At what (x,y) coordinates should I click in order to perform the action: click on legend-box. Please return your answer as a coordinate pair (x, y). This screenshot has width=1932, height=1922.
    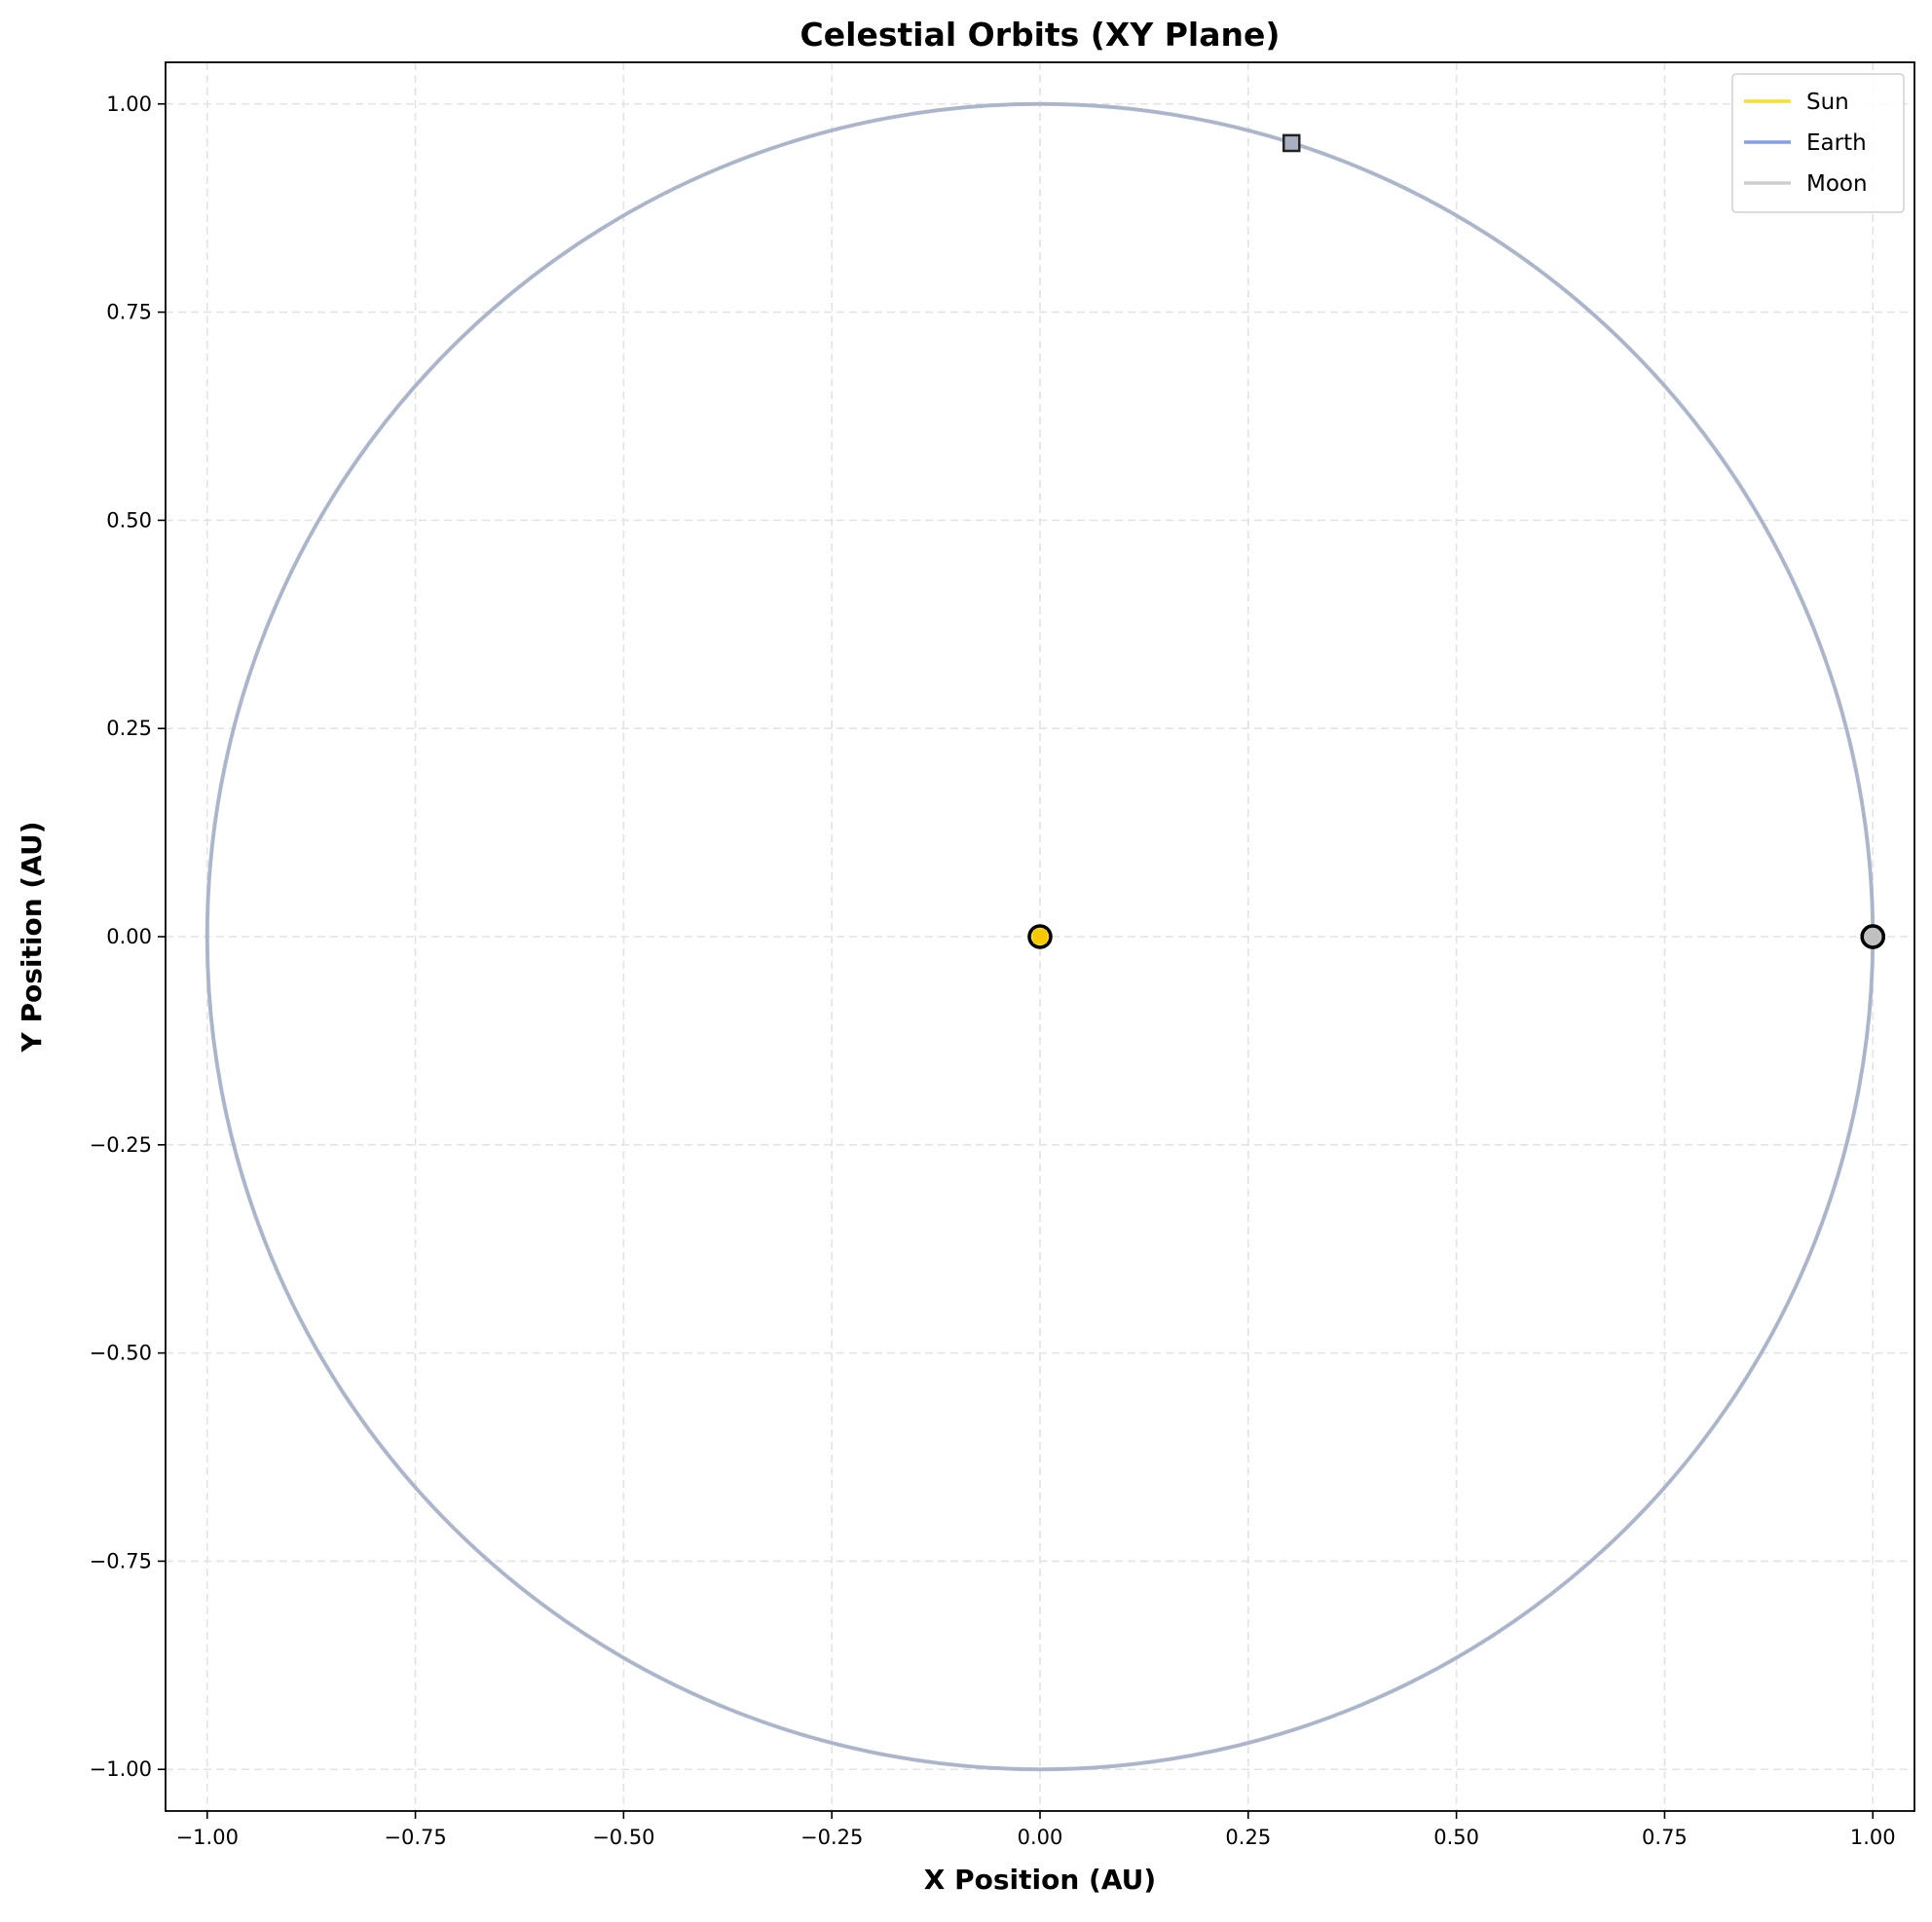
    Looking at the image, I should click on (1818, 143).